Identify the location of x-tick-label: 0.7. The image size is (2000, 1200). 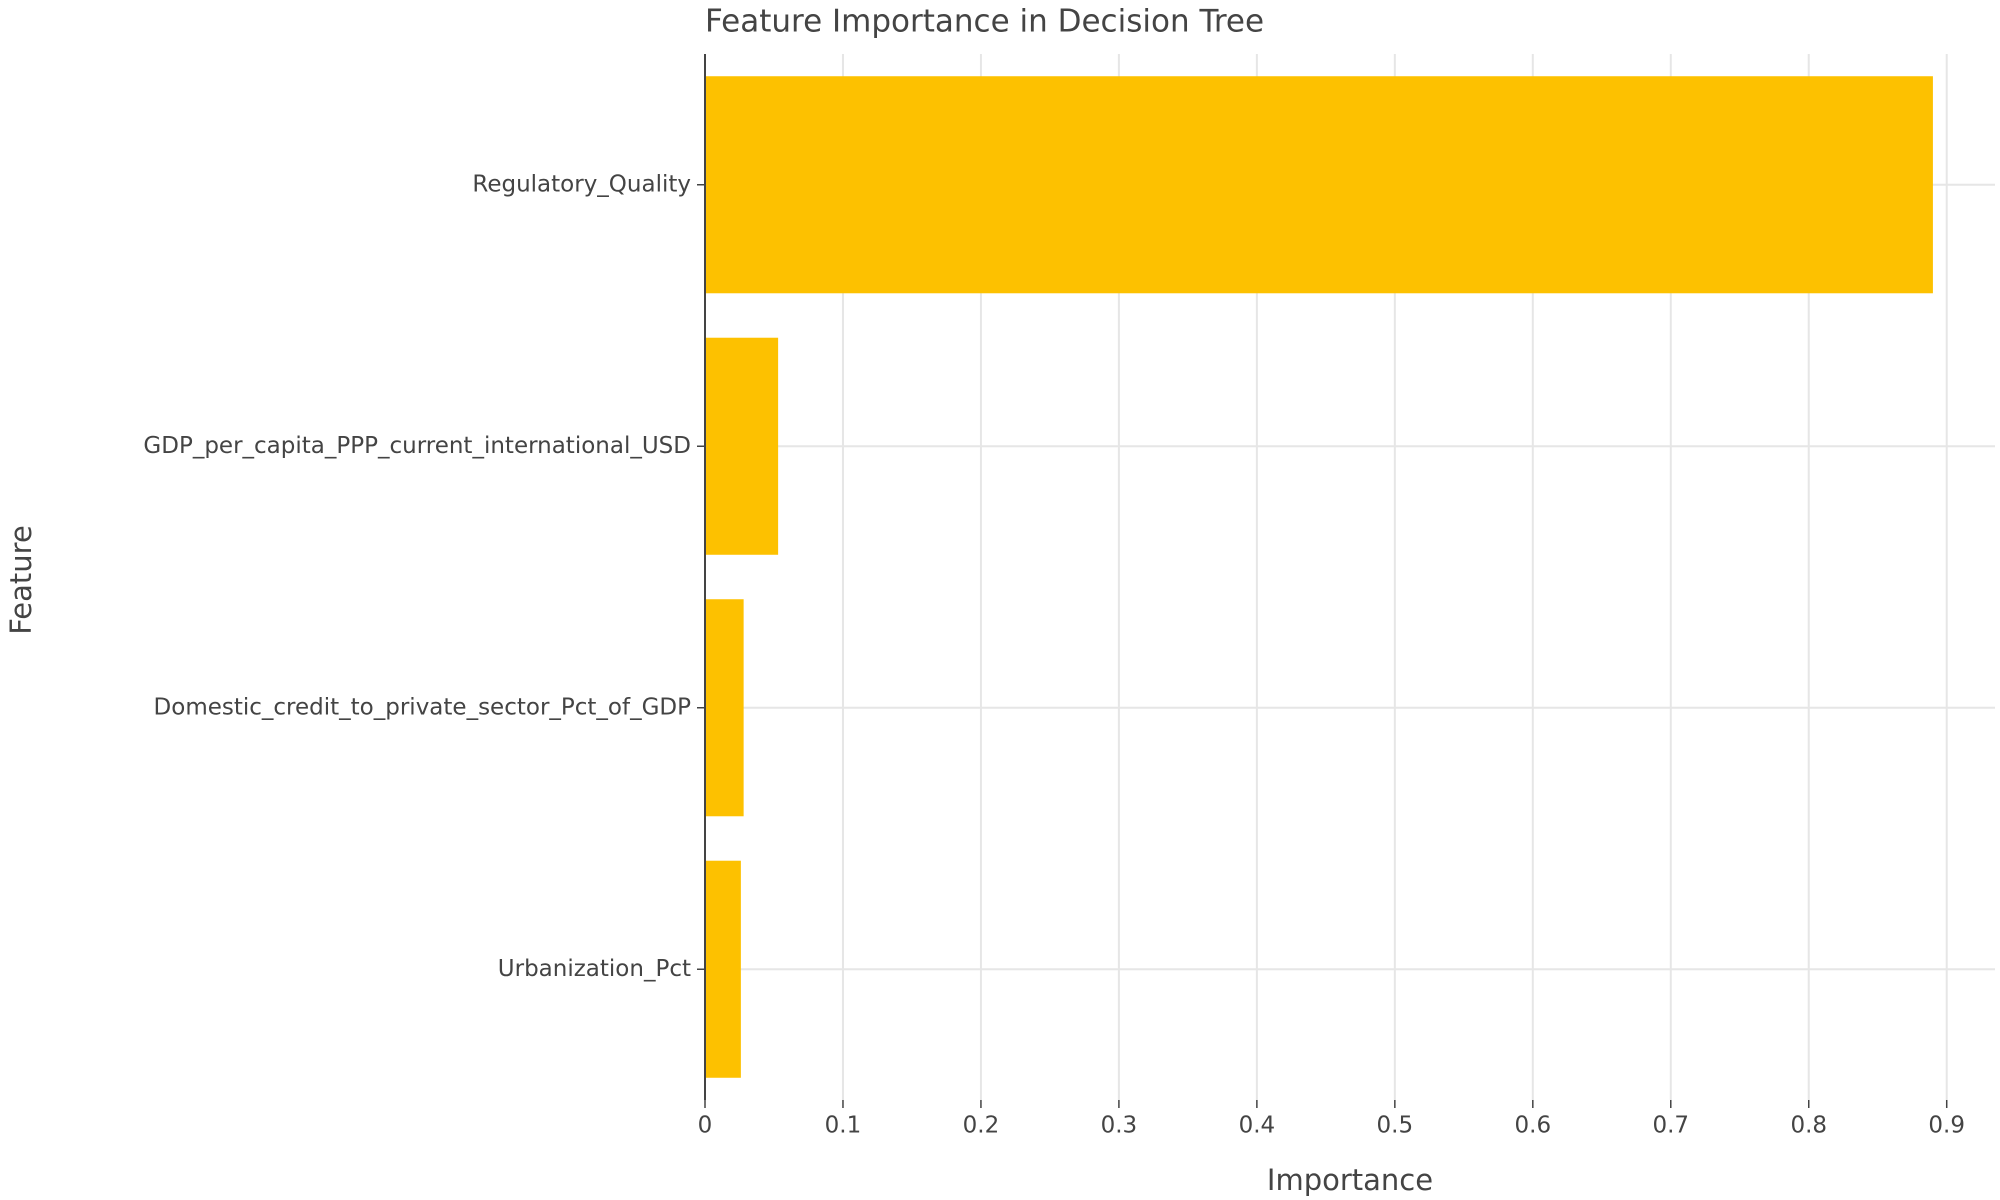
(1670, 1126).